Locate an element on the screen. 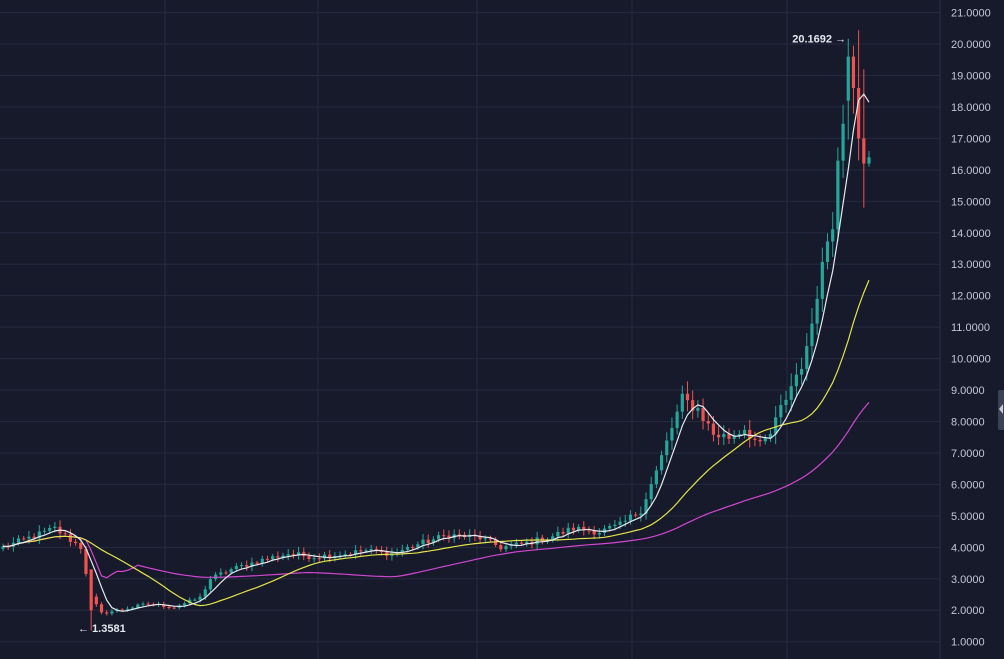 The height and width of the screenshot is (659, 1004). y-tick-label: 21.0000 is located at coordinates (971, 14).